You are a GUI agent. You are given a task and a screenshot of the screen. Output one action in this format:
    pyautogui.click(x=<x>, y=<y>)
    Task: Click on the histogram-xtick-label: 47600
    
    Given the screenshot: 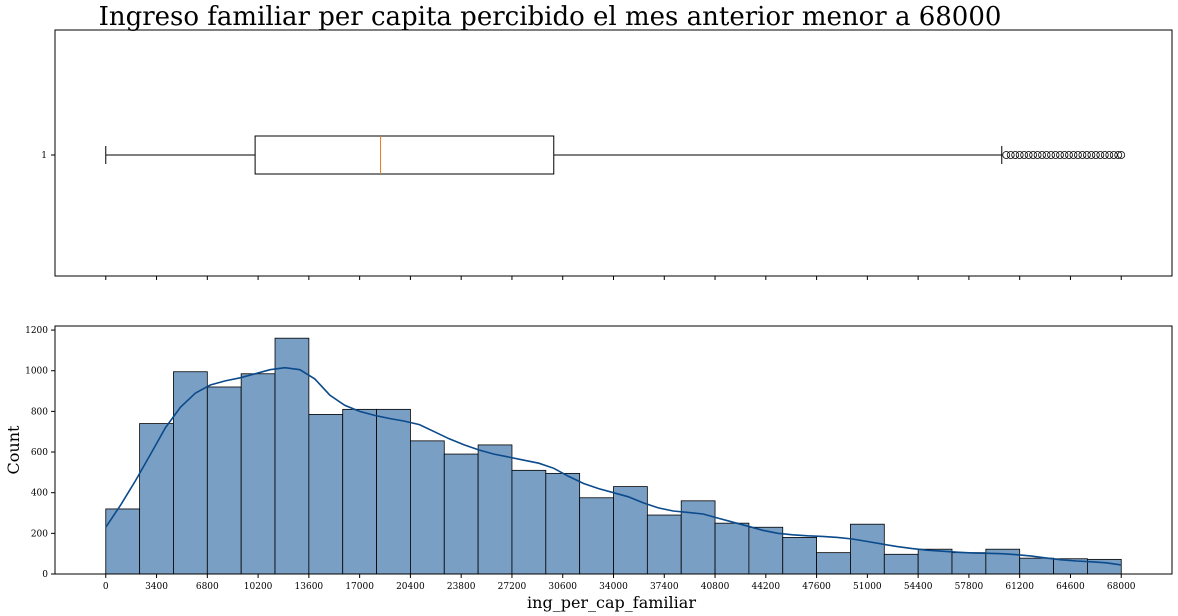 What is the action you would take?
    pyautogui.click(x=816, y=587)
    